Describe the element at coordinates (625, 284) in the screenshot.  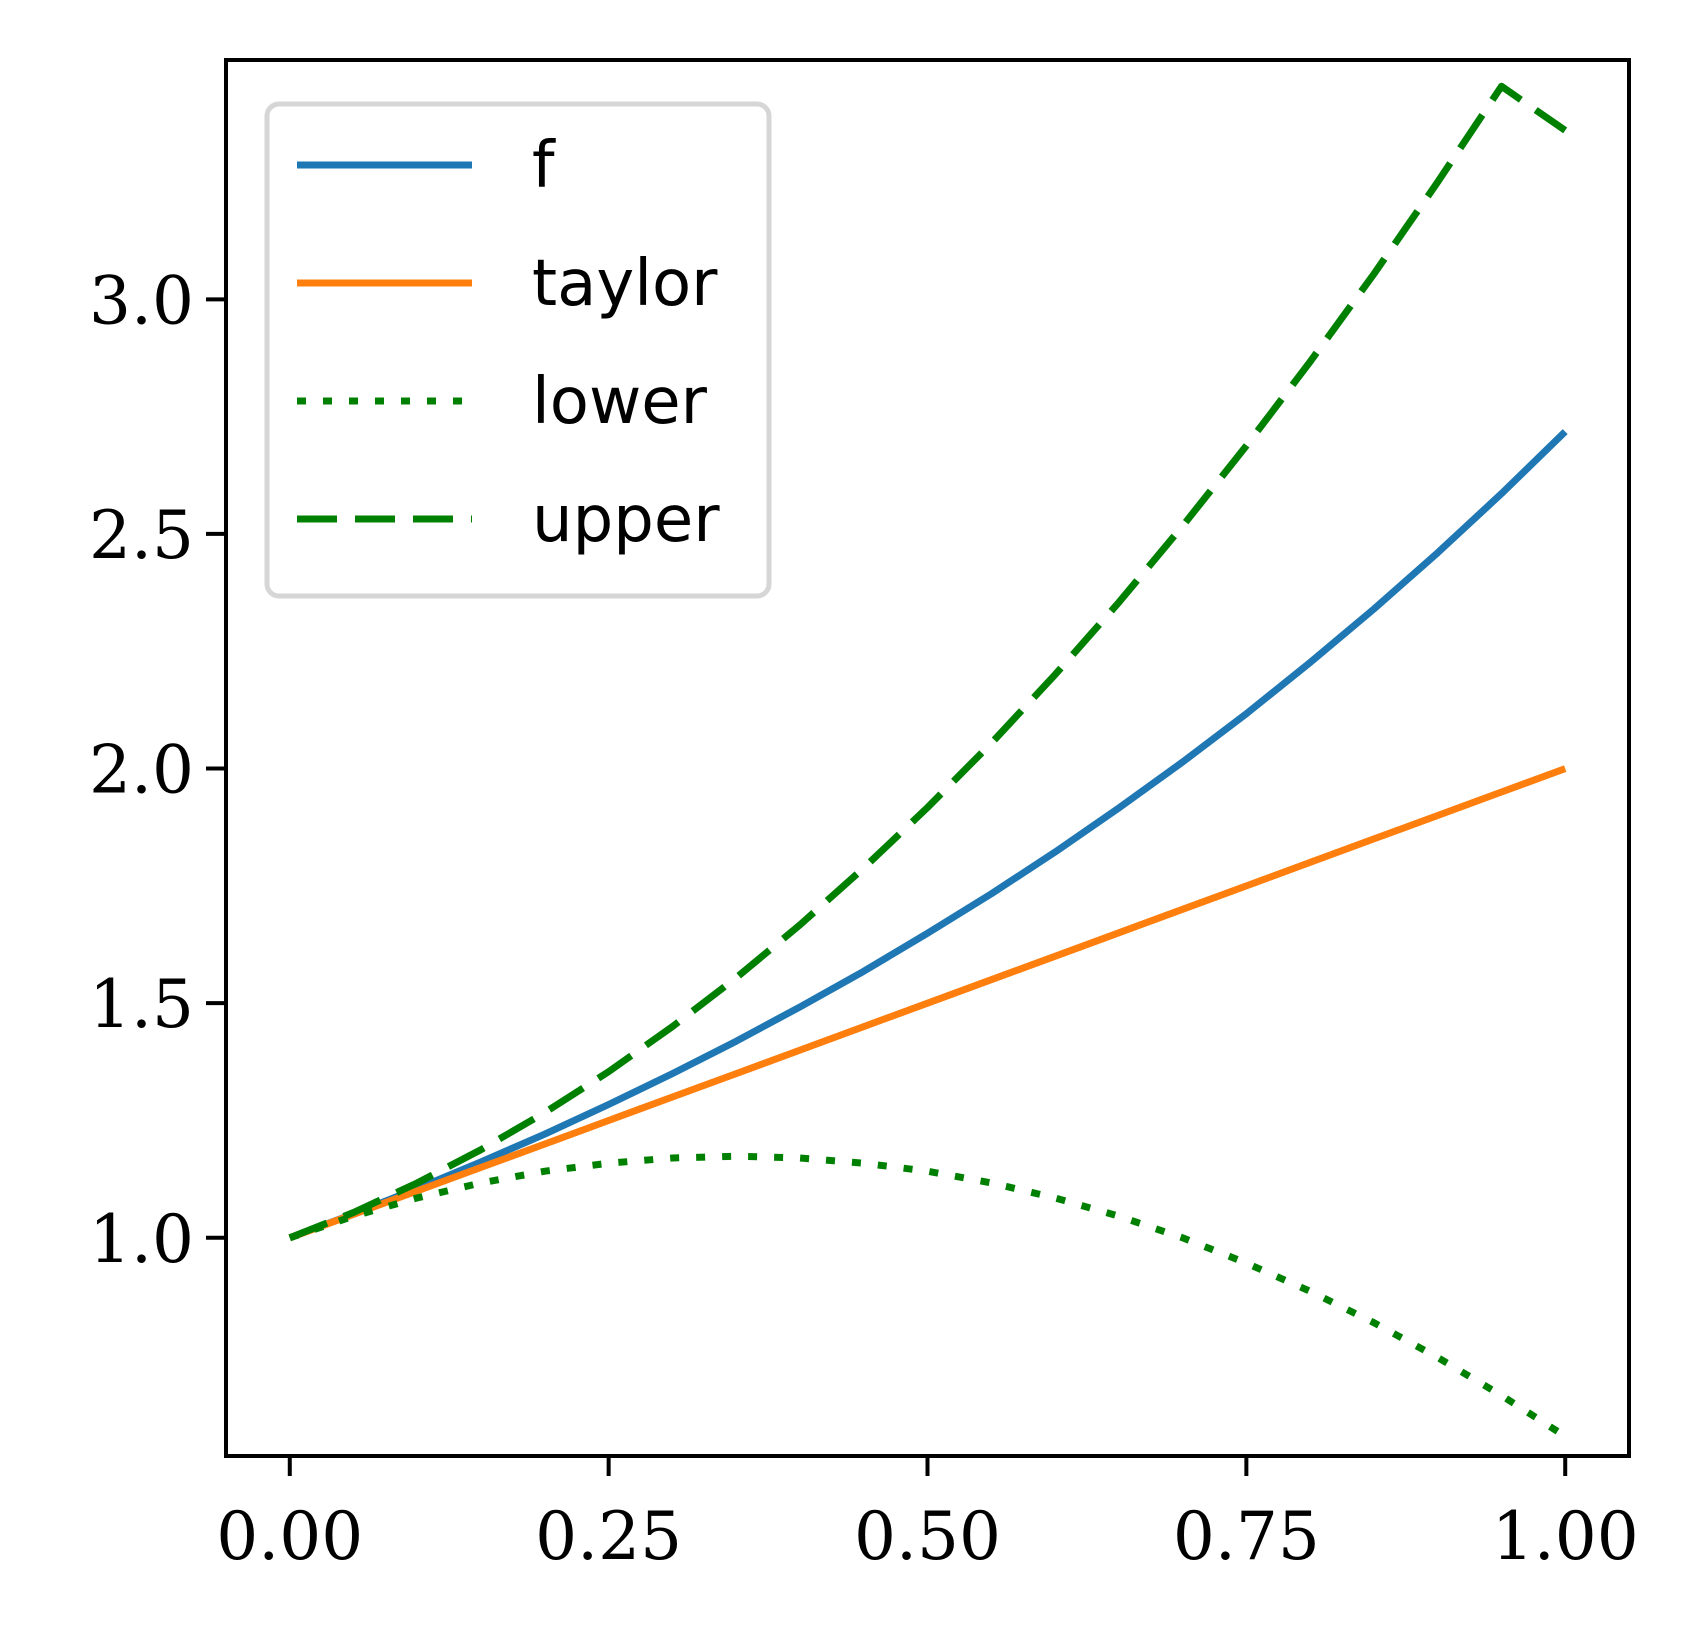
I see `legend-label-taylor: taylor` at that location.